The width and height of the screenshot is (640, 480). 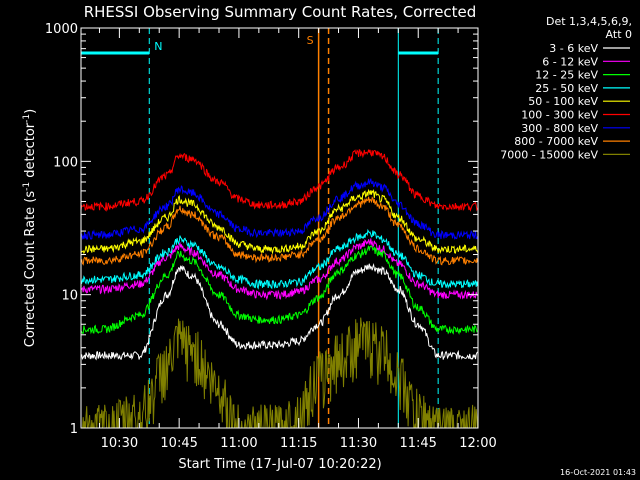 I want to click on y-tick-label: 10, so click(x=69, y=296).